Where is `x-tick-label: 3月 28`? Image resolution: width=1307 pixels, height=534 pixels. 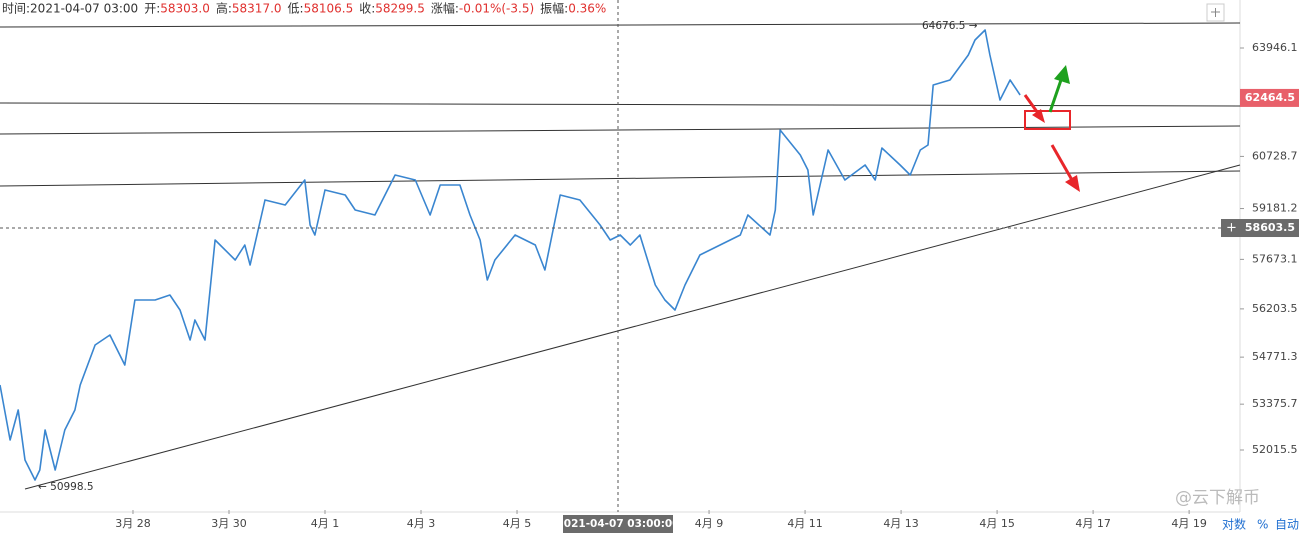 x-tick-label: 3月 28 is located at coordinates (133, 523).